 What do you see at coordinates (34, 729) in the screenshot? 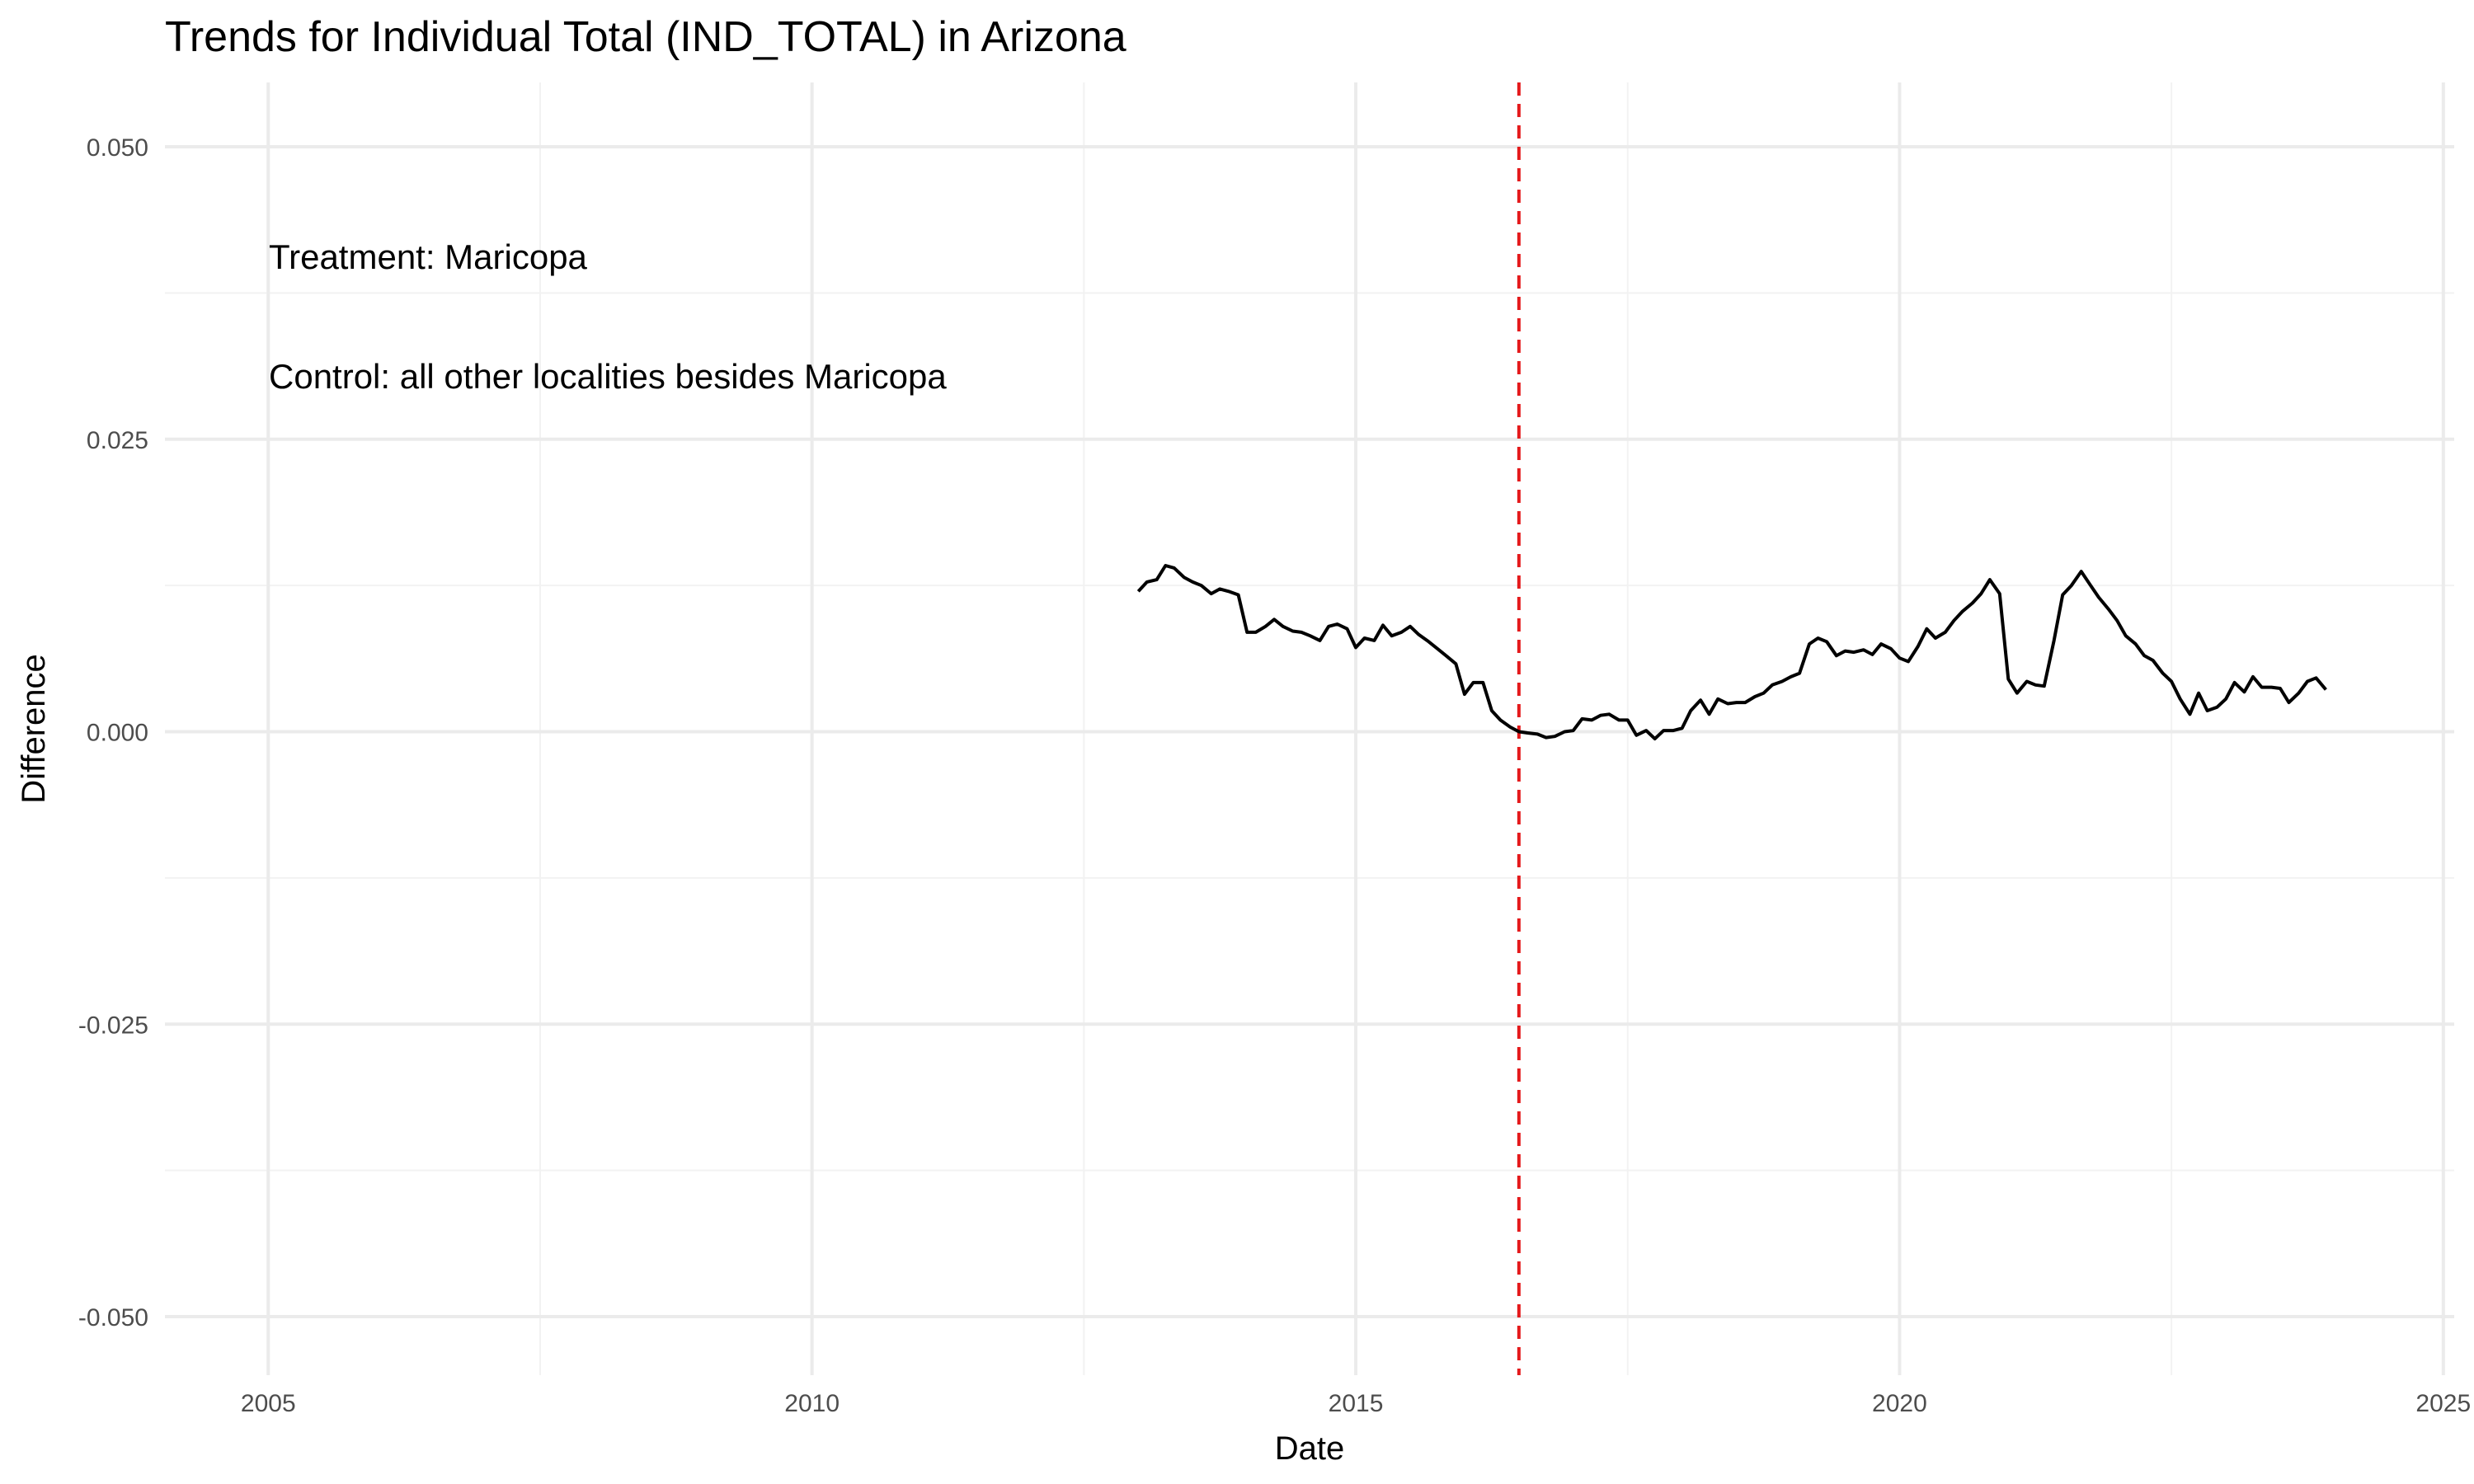
I see `y-axis-title: Difference` at bounding box center [34, 729].